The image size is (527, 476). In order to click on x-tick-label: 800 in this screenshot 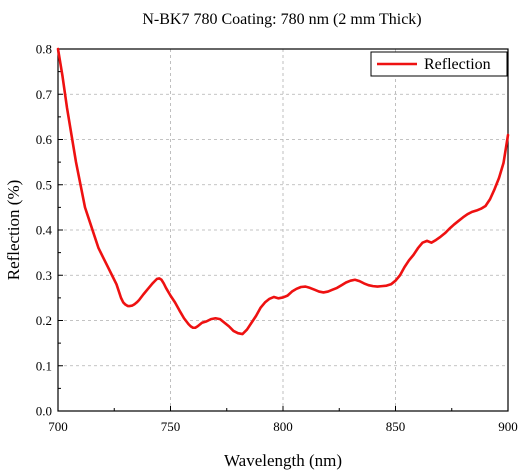, I will do `click(283, 426)`.